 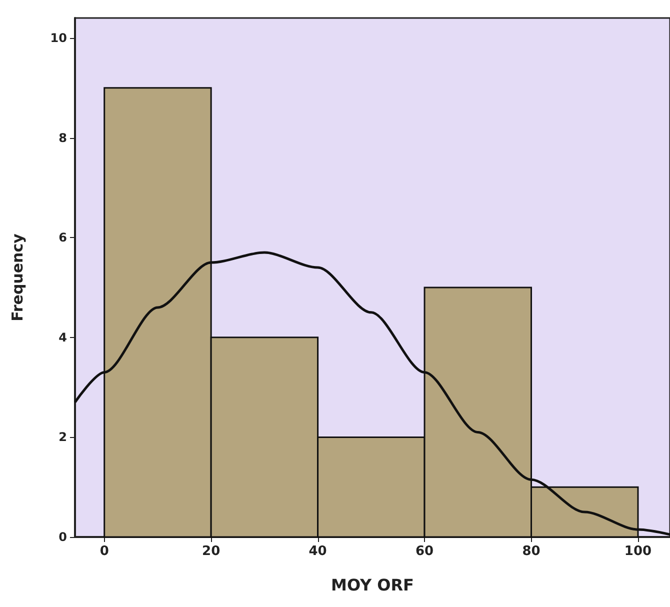 I want to click on y-tick-label: 4, so click(x=62, y=337).